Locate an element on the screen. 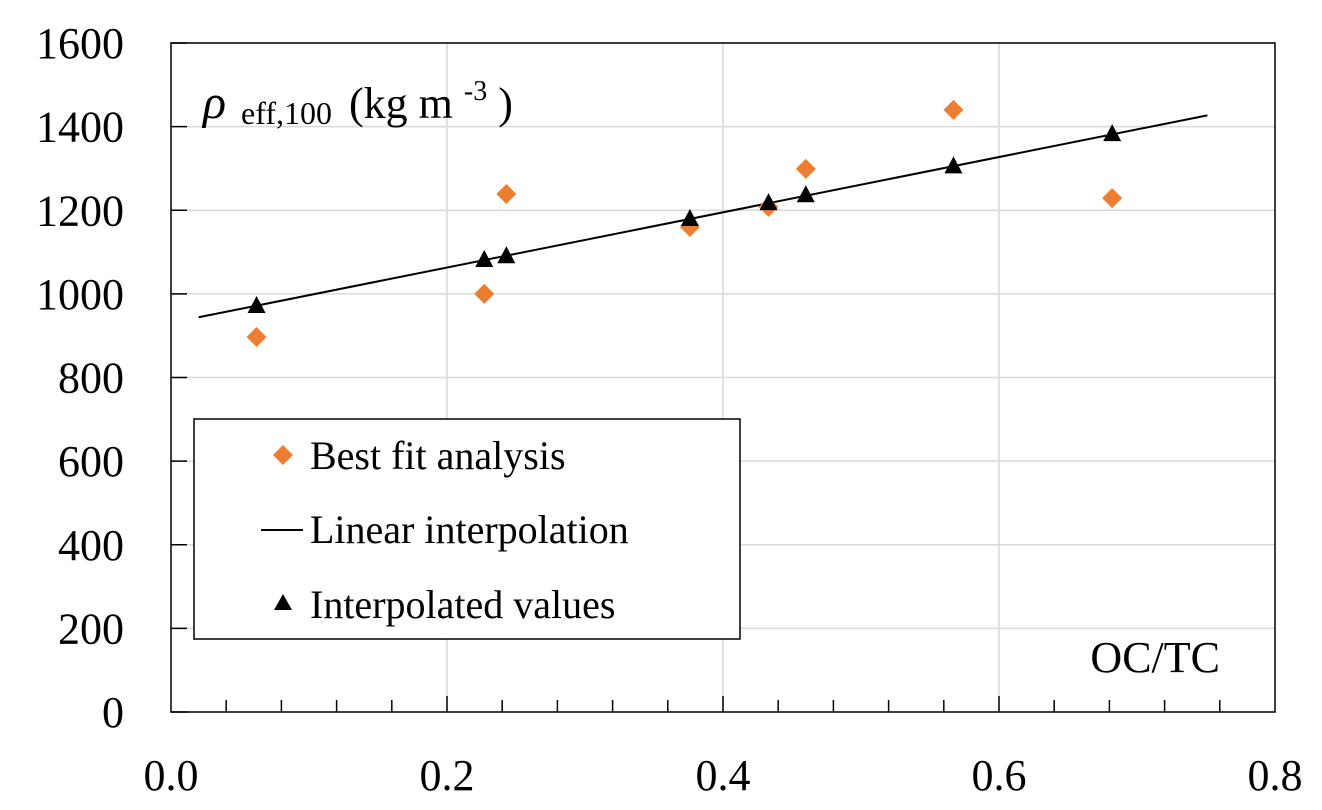 The image size is (1322, 810). y-tick-label: 400 is located at coordinates (91, 545).